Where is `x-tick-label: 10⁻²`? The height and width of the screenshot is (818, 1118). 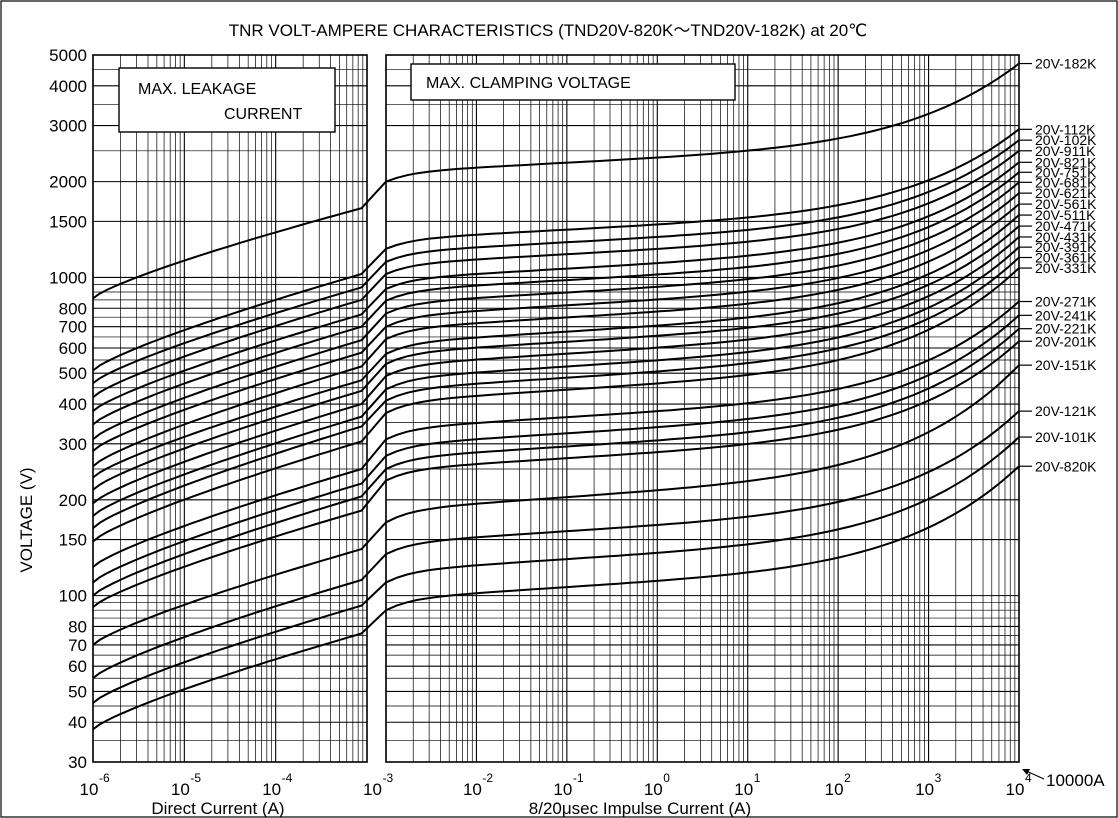
x-tick-label: 10⁻² is located at coordinates (478, 785).